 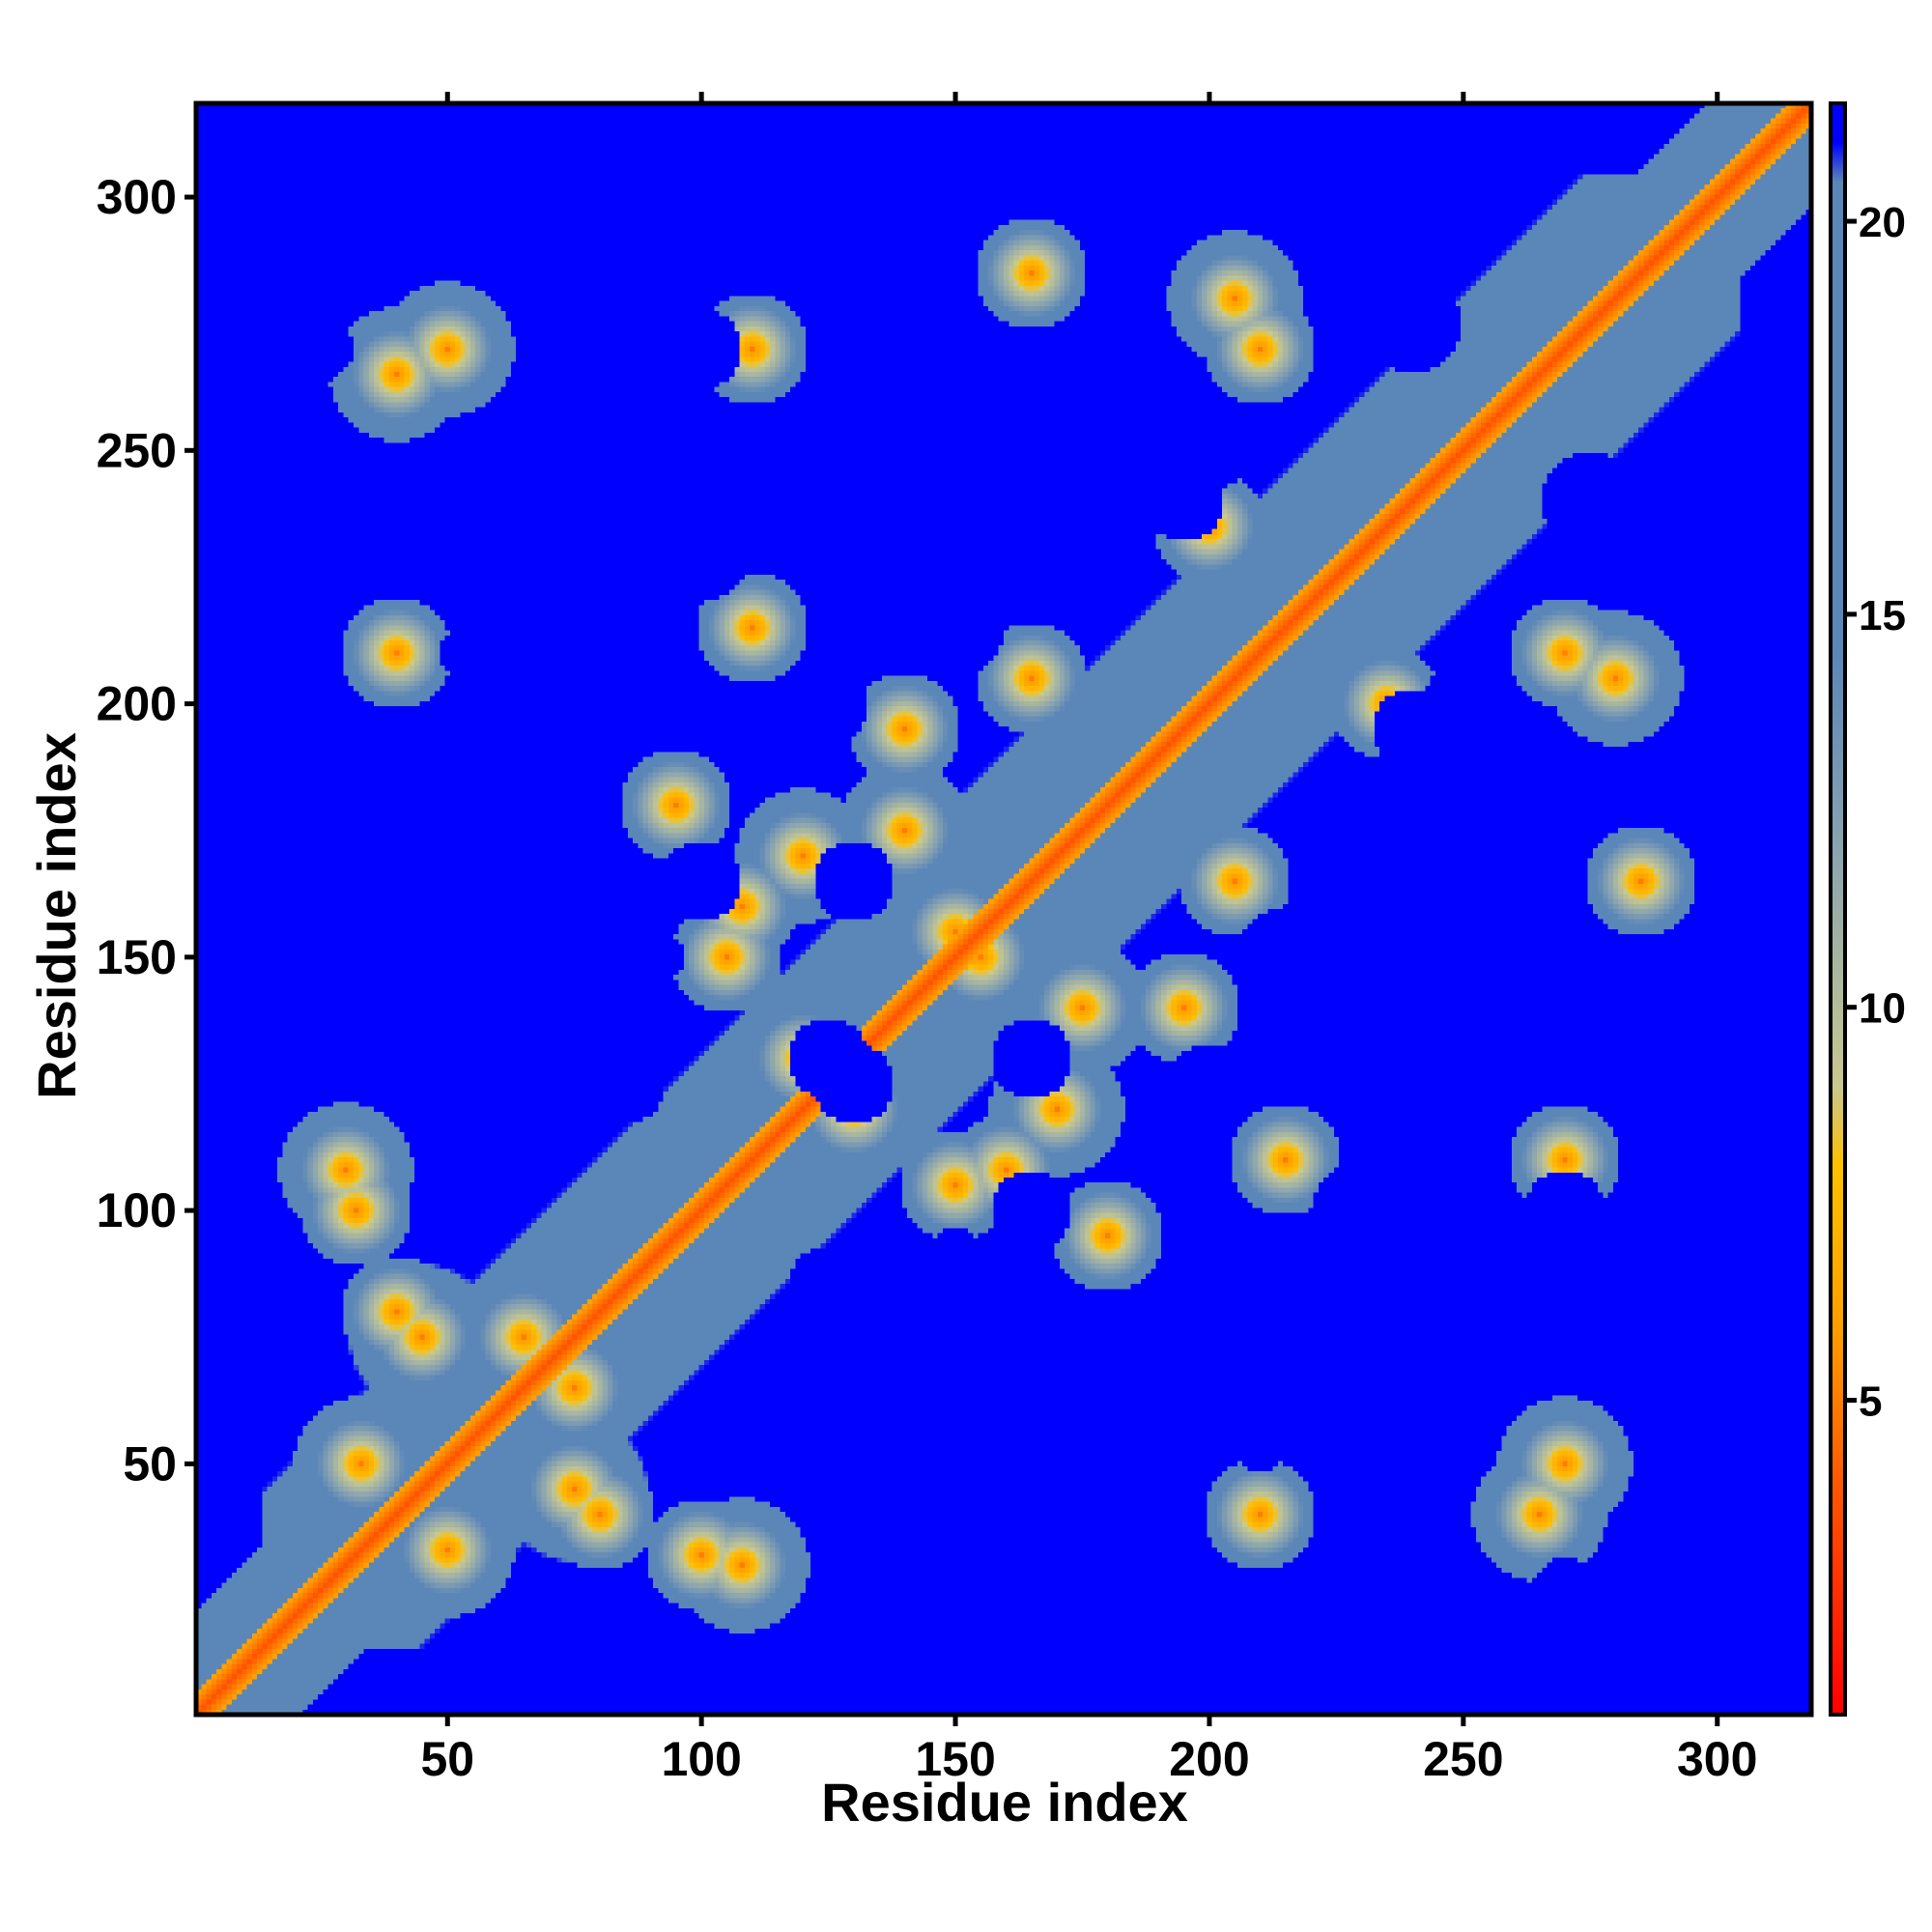 I want to click on colorbar-tick-label: 20, so click(x=1882, y=222).